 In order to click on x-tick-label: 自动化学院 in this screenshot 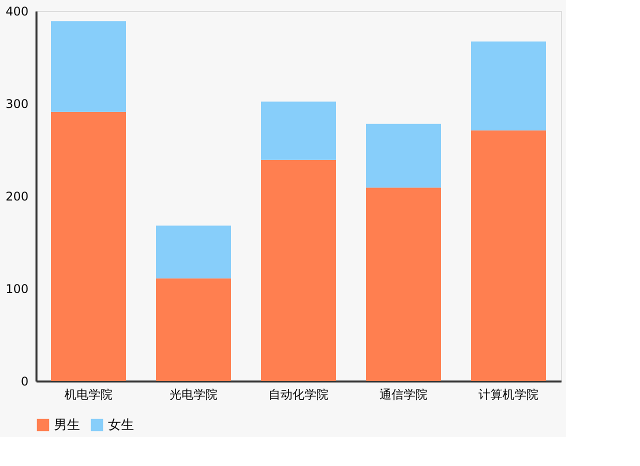, I will do `click(298, 395)`.